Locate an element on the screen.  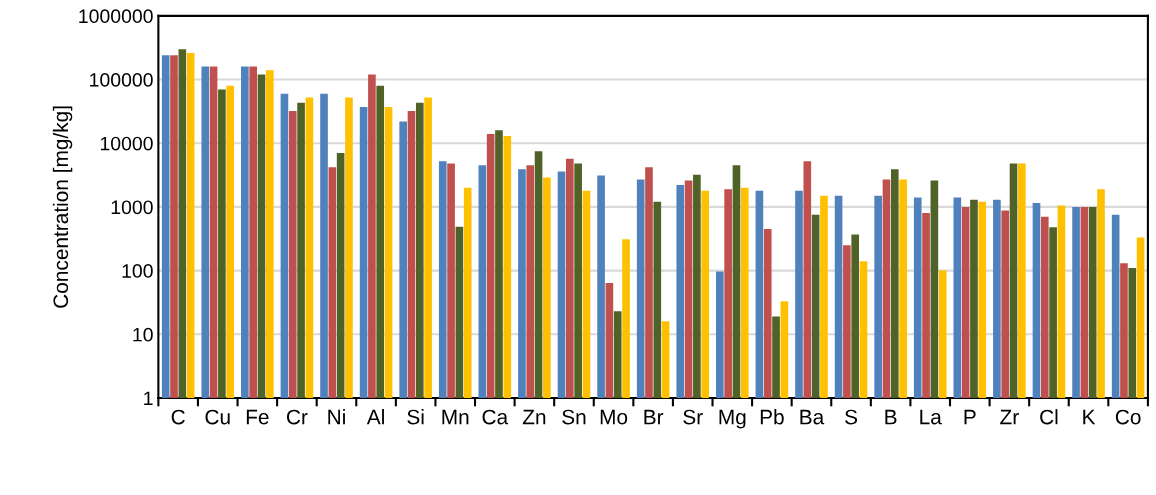
y-axis-title: Concentration [mg/kg] is located at coordinates (62, 207).